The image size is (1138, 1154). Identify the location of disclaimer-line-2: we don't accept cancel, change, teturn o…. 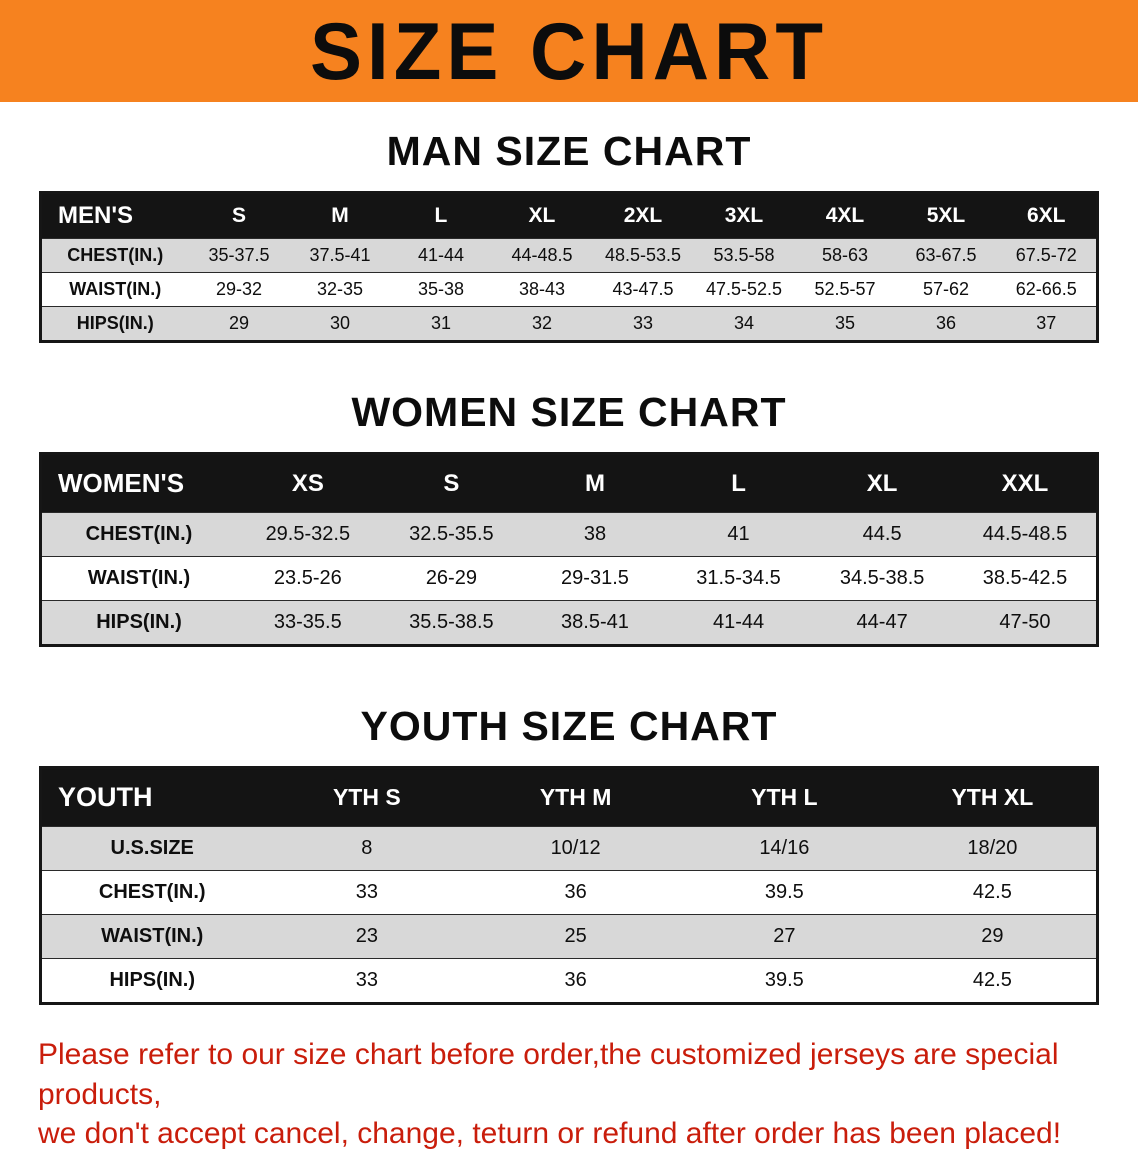
(550, 1134).